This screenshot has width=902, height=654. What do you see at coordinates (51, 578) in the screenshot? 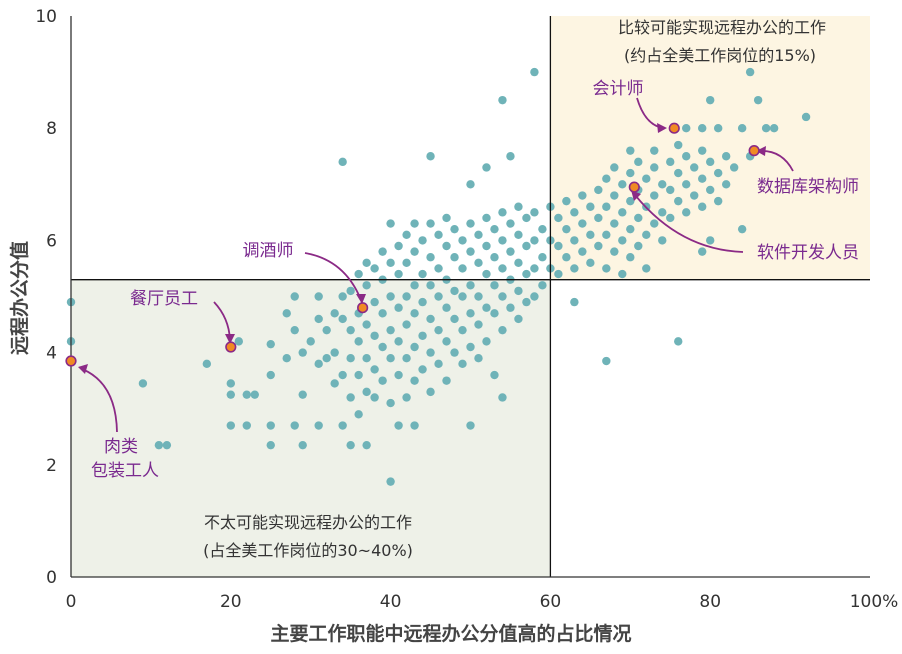
I see `y-tick-0: 0` at bounding box center [51, 578].